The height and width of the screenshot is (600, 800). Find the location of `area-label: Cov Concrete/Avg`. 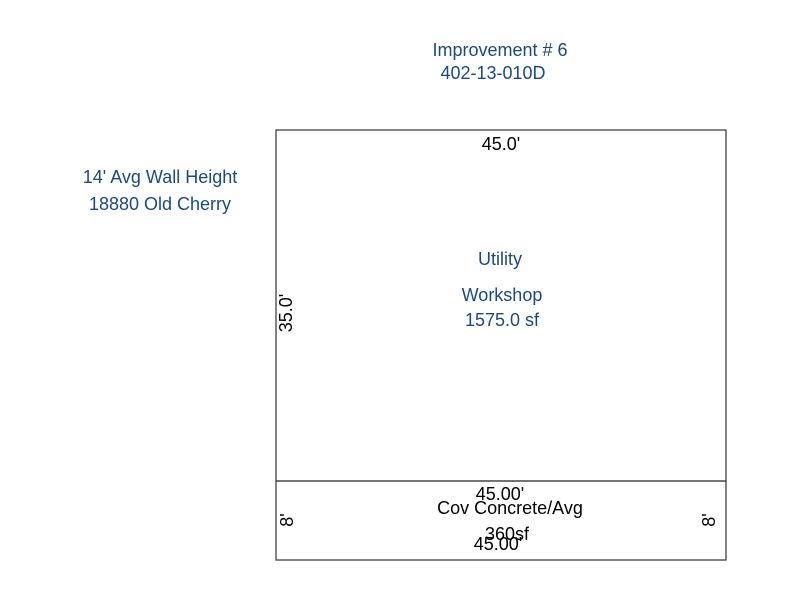

area-label: Cov Concrete/Avg is located at coordinates (510, 508).